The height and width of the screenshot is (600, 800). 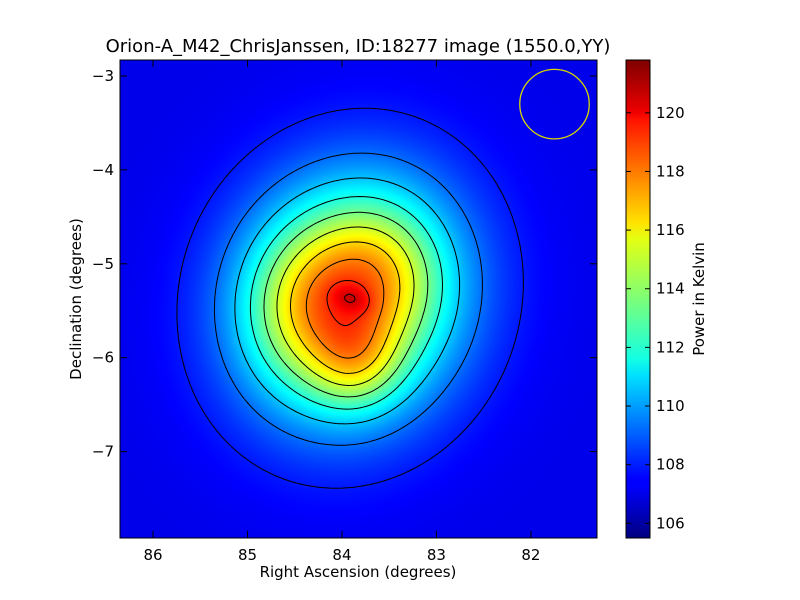 I want to click on y-tick-label--7: −7, so click(x=103, y=452).